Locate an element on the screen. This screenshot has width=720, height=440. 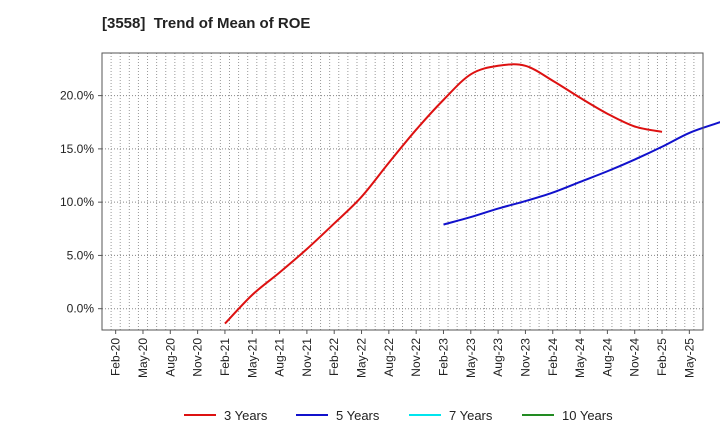
x-tick-label: Nov-22 is located at coordinates (416, 357).